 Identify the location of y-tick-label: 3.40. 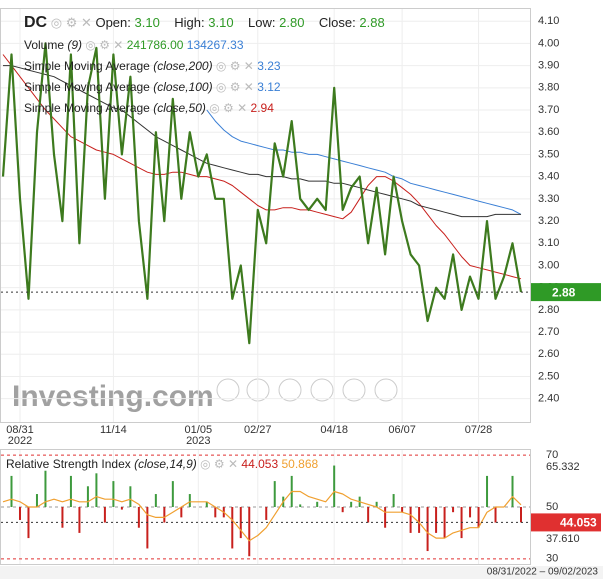
(548, 177).